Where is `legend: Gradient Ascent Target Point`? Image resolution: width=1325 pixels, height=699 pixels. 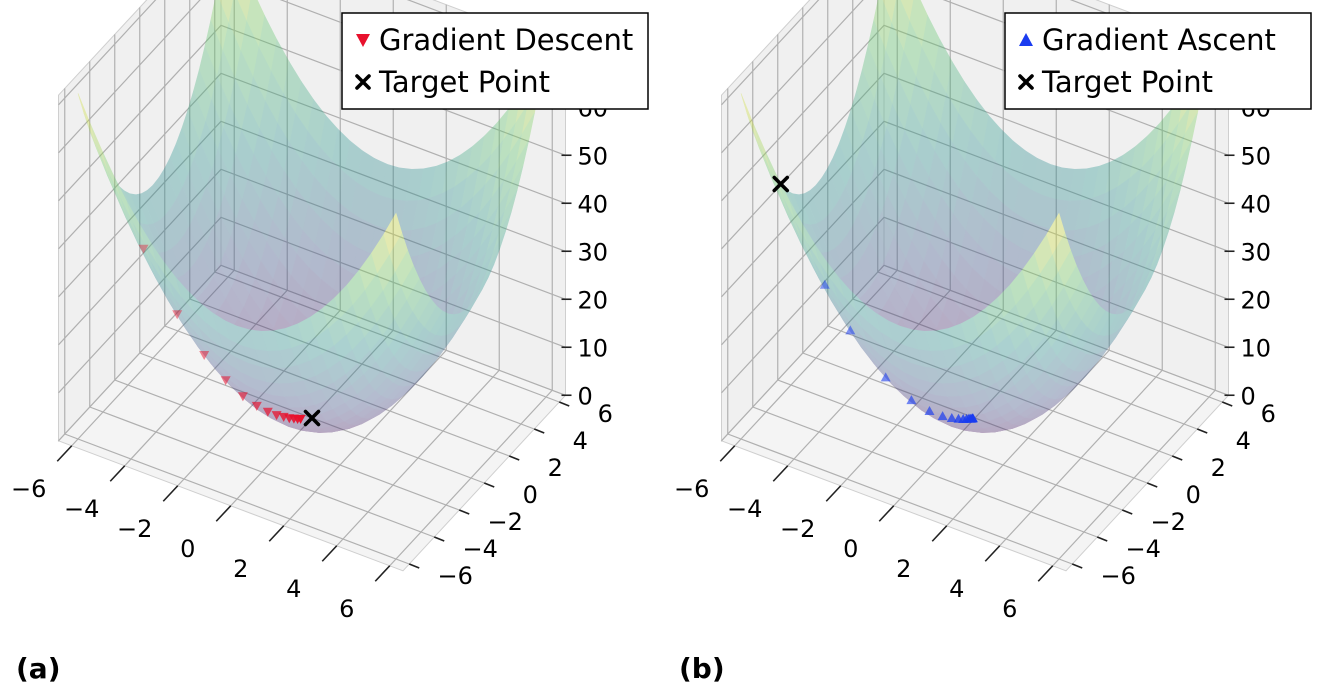
legend: Gradient Ascent Target Point is located at coordinates (1158, 61).